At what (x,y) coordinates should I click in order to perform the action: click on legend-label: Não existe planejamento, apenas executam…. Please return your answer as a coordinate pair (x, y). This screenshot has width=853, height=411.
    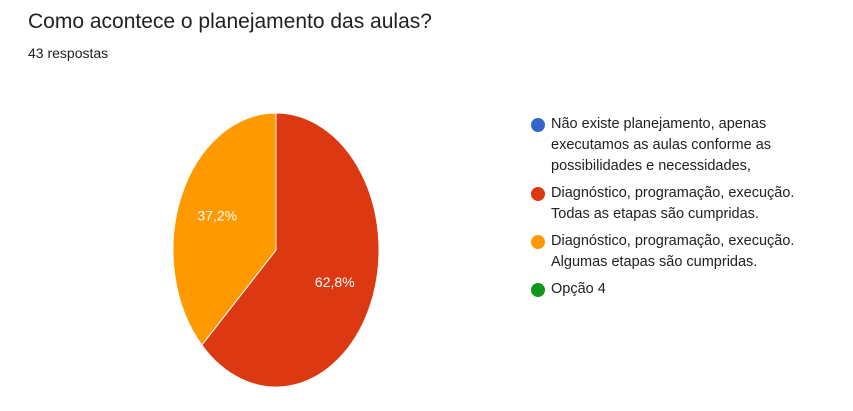
    Looking at the image, I should click on (661, 145).